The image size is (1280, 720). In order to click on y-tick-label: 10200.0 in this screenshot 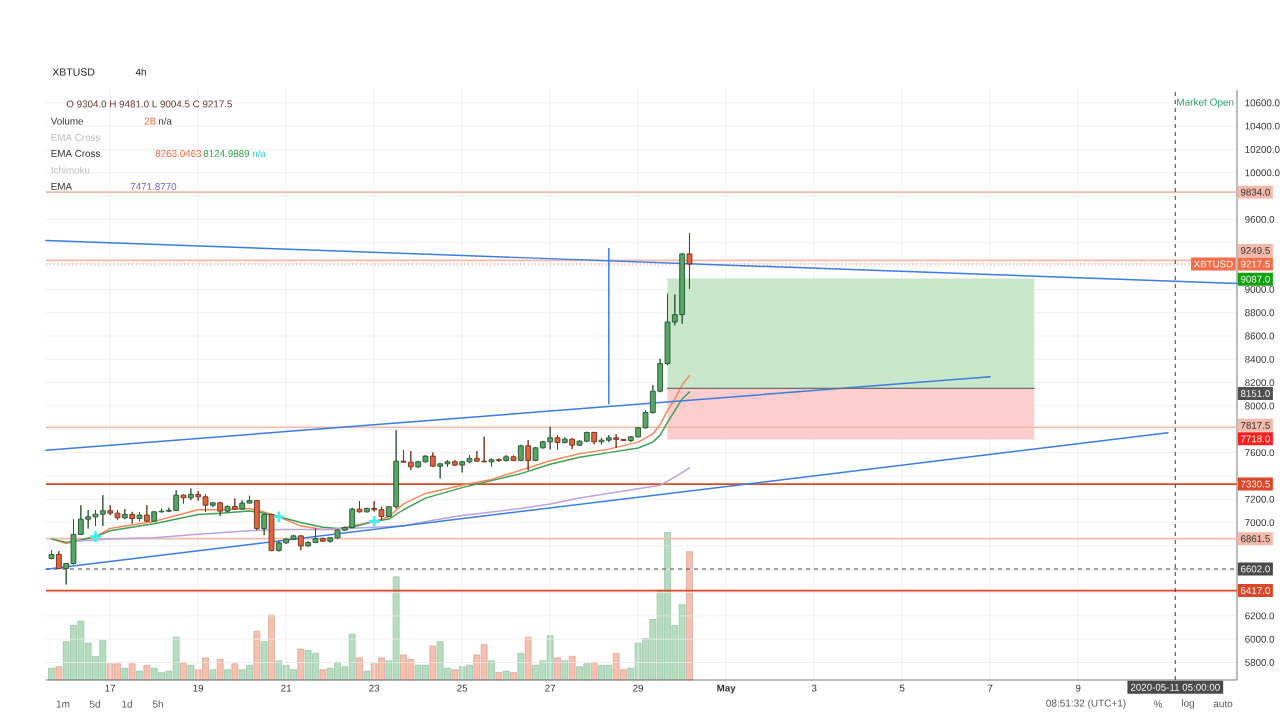, I will do `click(1262, 149)`.